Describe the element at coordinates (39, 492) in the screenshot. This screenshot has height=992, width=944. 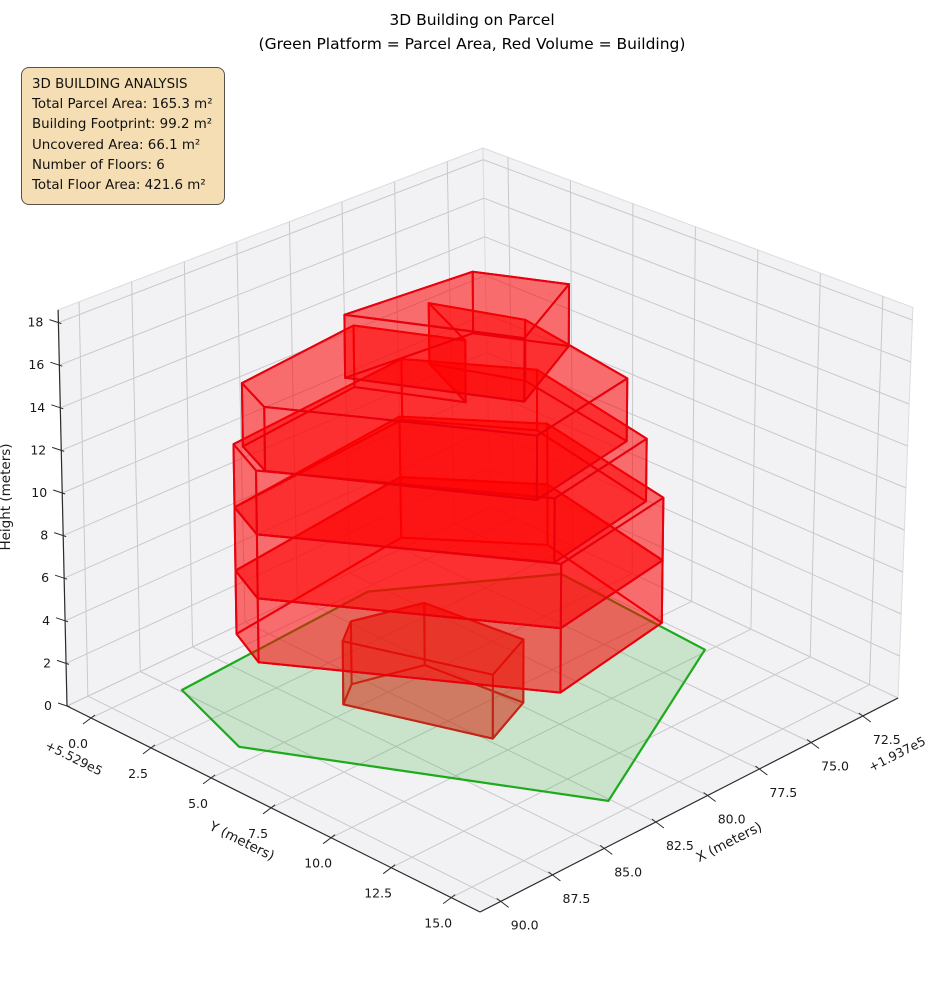
I see `z-tick-label: 10` at that location.